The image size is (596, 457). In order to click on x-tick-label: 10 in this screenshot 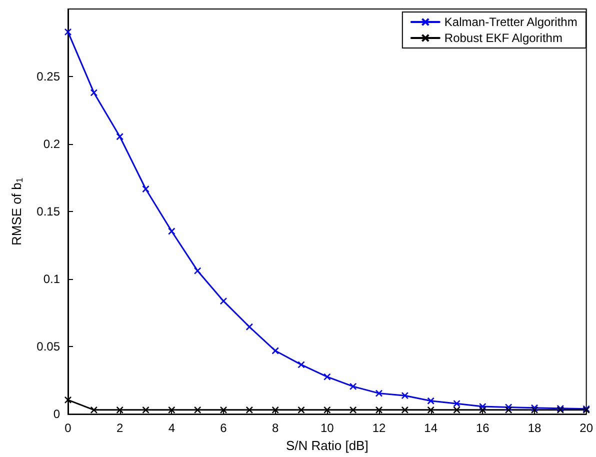, I will do `click(327, 428)`.